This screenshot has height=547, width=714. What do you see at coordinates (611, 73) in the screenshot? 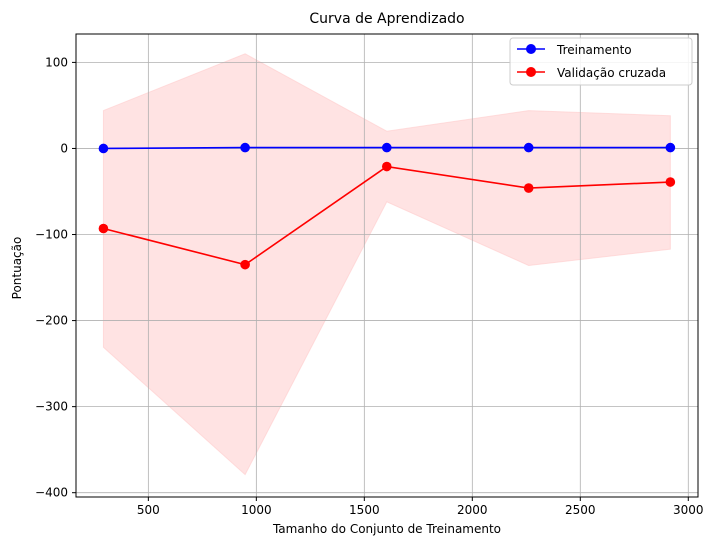
I see `legend-label-validation: Validação cruzada` at bounding box center [611, 73].